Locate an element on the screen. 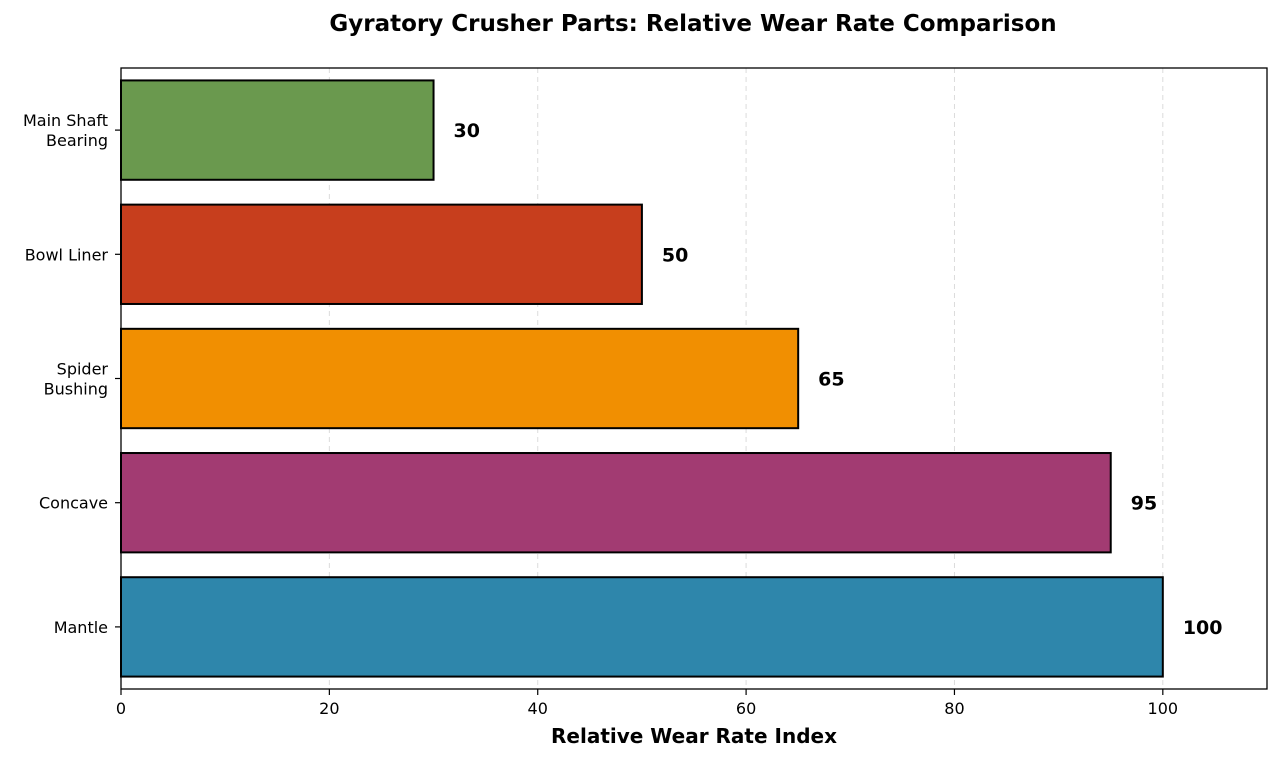 The width and height of the screenshot is (1280, 760). x-axis-ticks: 0 20 40 60 80 100 is located at coordinates (647, 703).